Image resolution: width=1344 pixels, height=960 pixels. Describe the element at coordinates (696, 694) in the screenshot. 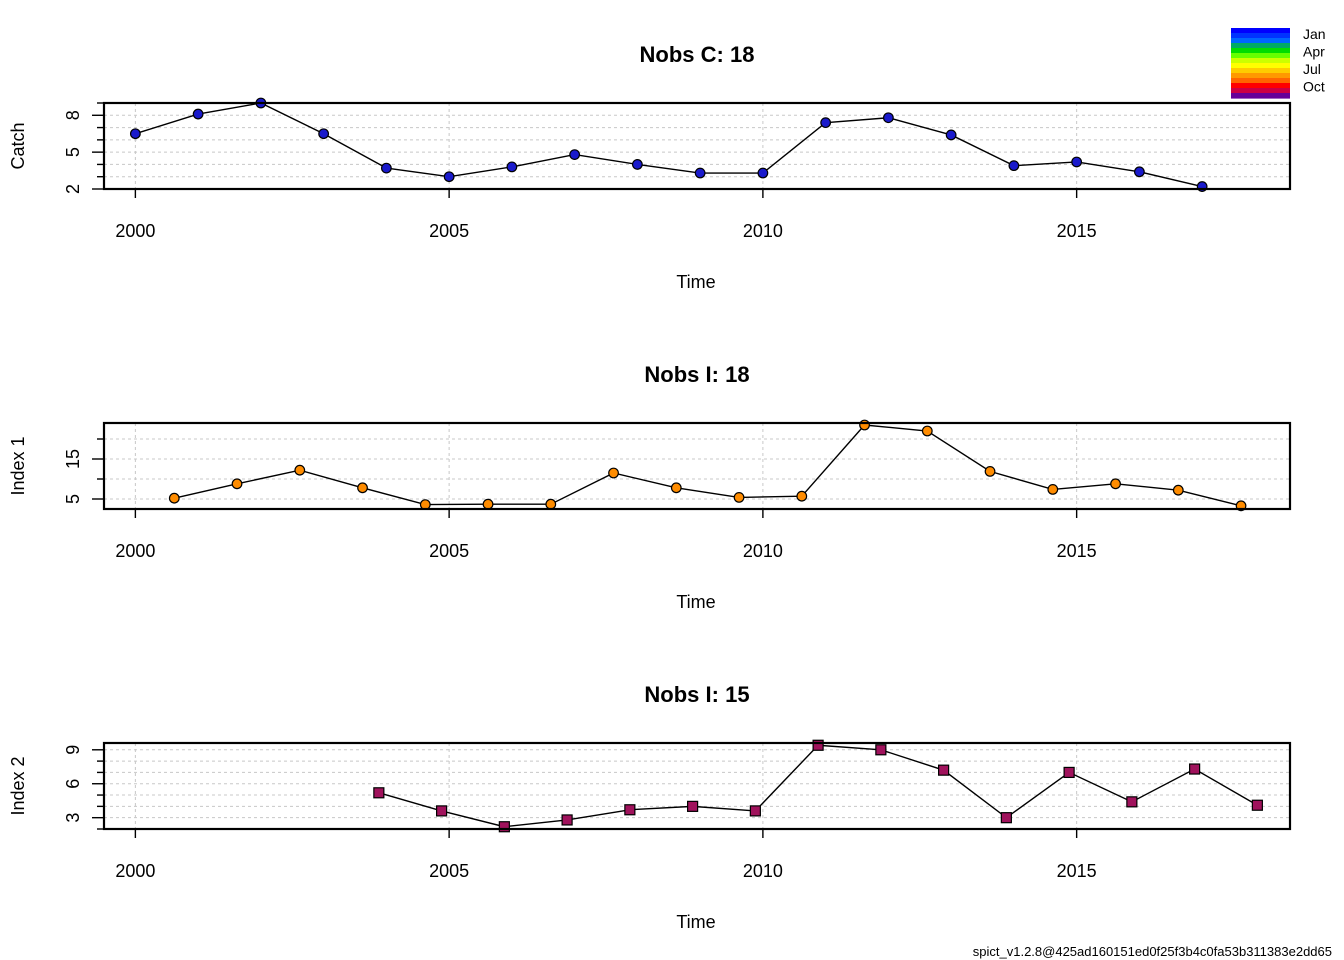

I see `panel-title: Nobs I: 15` at that location.